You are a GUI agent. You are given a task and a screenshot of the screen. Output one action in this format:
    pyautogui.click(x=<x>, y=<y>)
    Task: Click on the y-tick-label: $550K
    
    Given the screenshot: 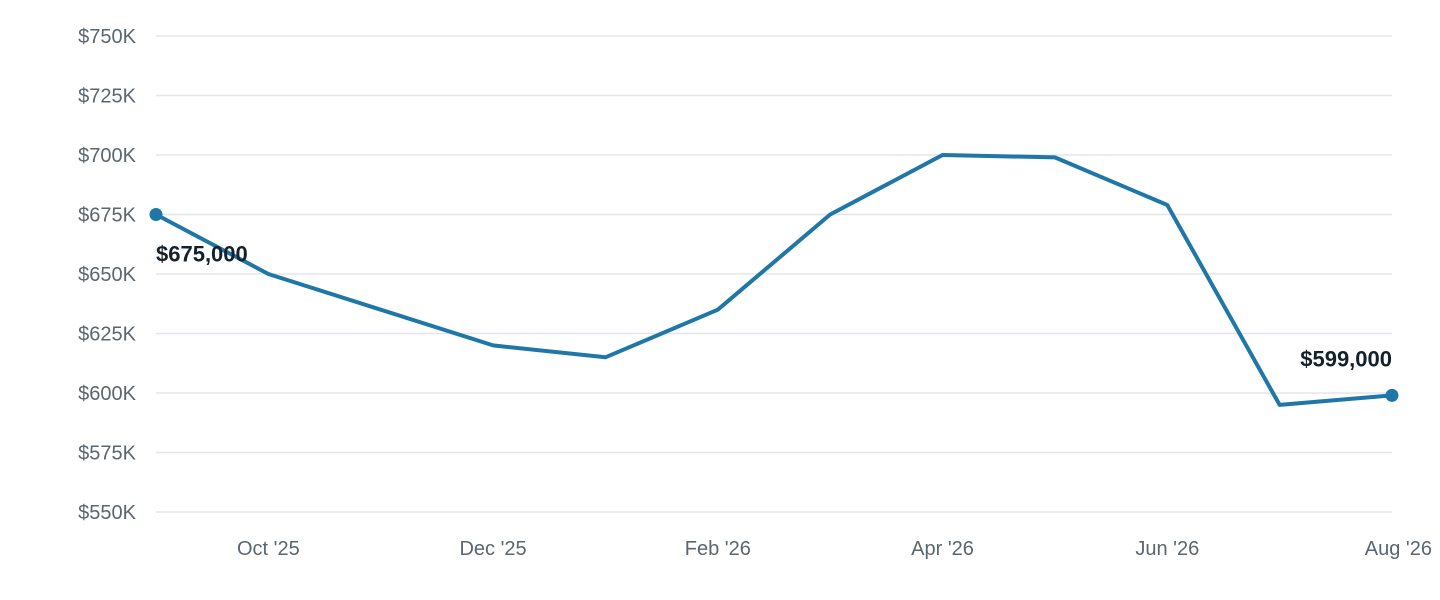 What is the action you would take?
    pyautogui.click(x=107, y=513)
    